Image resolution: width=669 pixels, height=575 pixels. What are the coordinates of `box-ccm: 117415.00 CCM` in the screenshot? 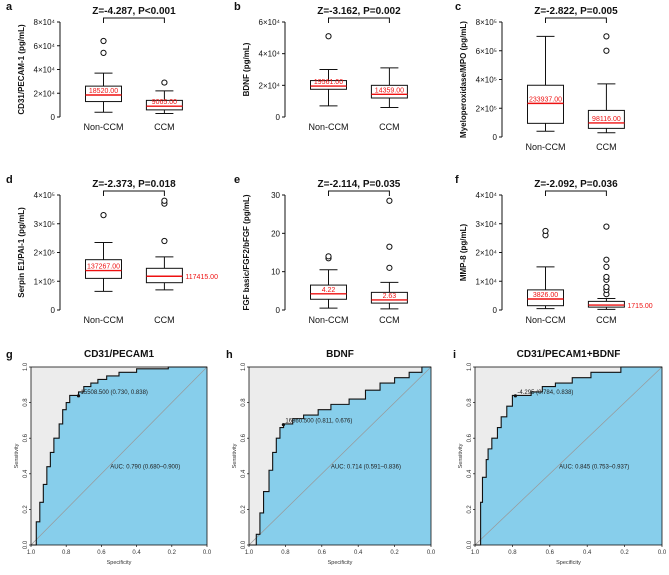 It's located at (181, 261).